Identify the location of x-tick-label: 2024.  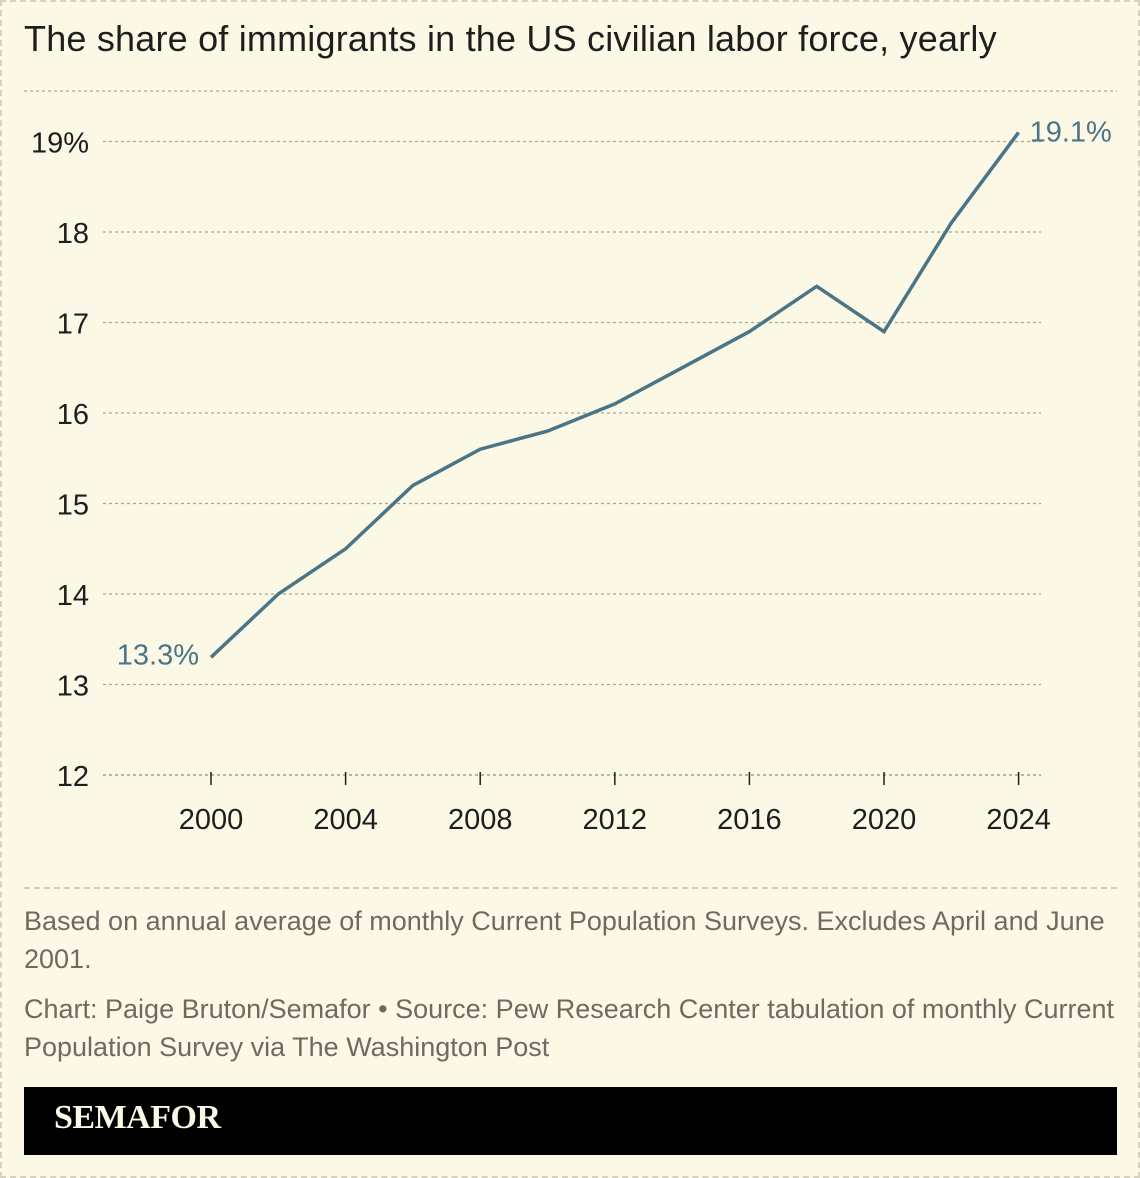
(1018, 820).